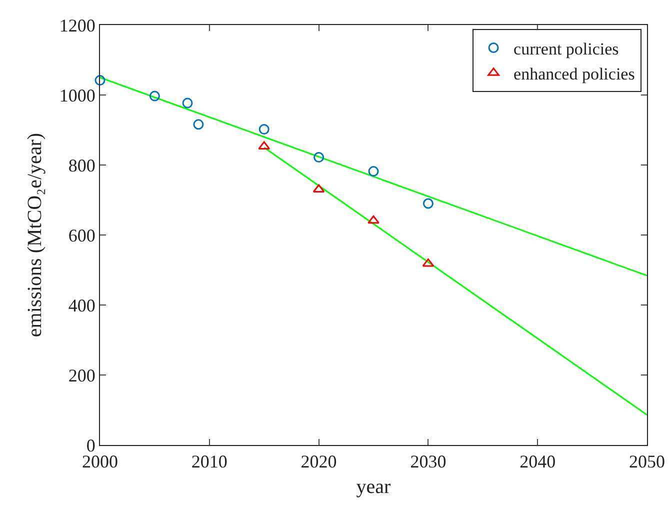  Describe the element at coordinates (209, 462) in the screenshot. I see `x-tick-label: 2010` at that location.